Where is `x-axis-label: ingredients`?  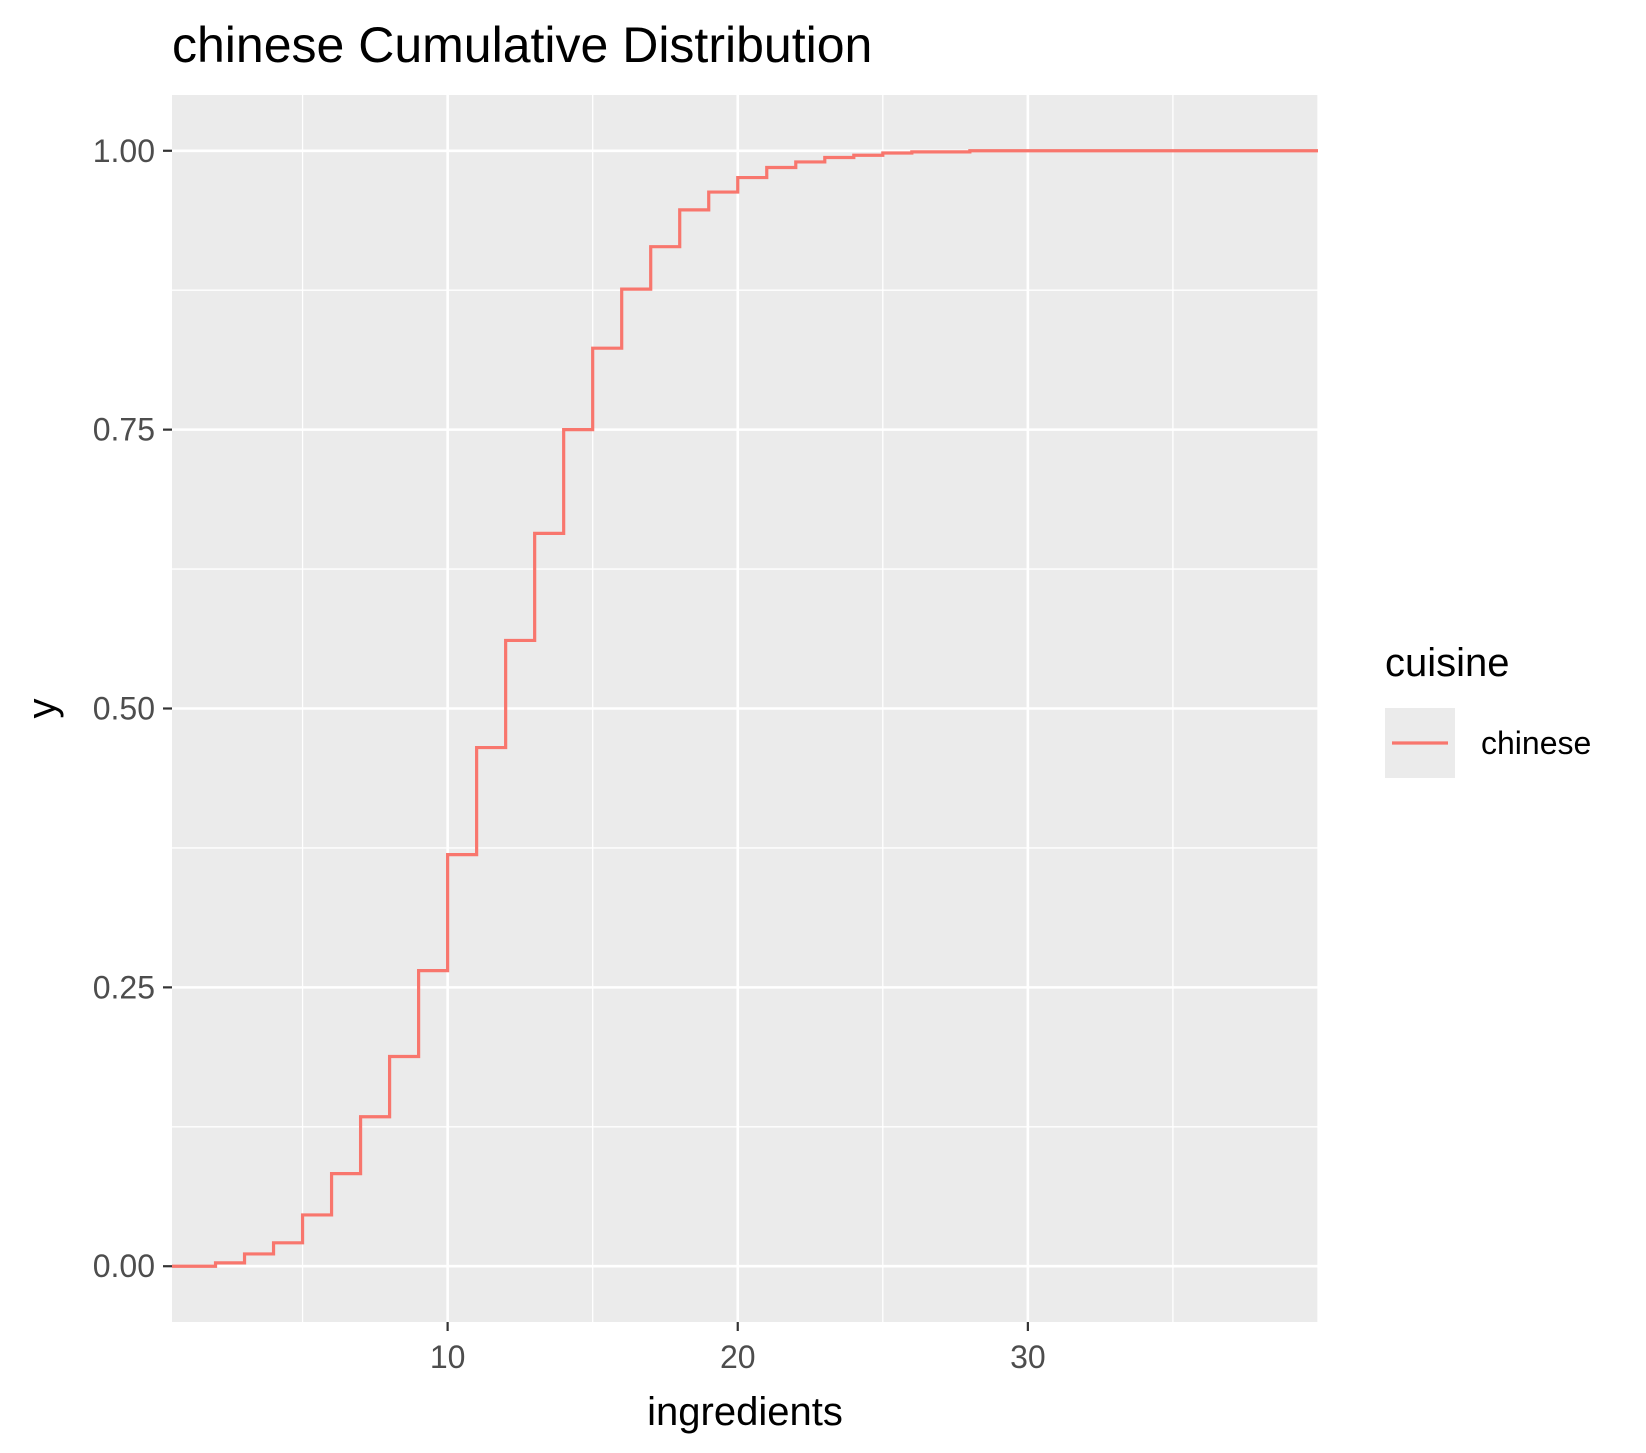 x-axis-label: ingredients is located at coordinates (745, 1412).